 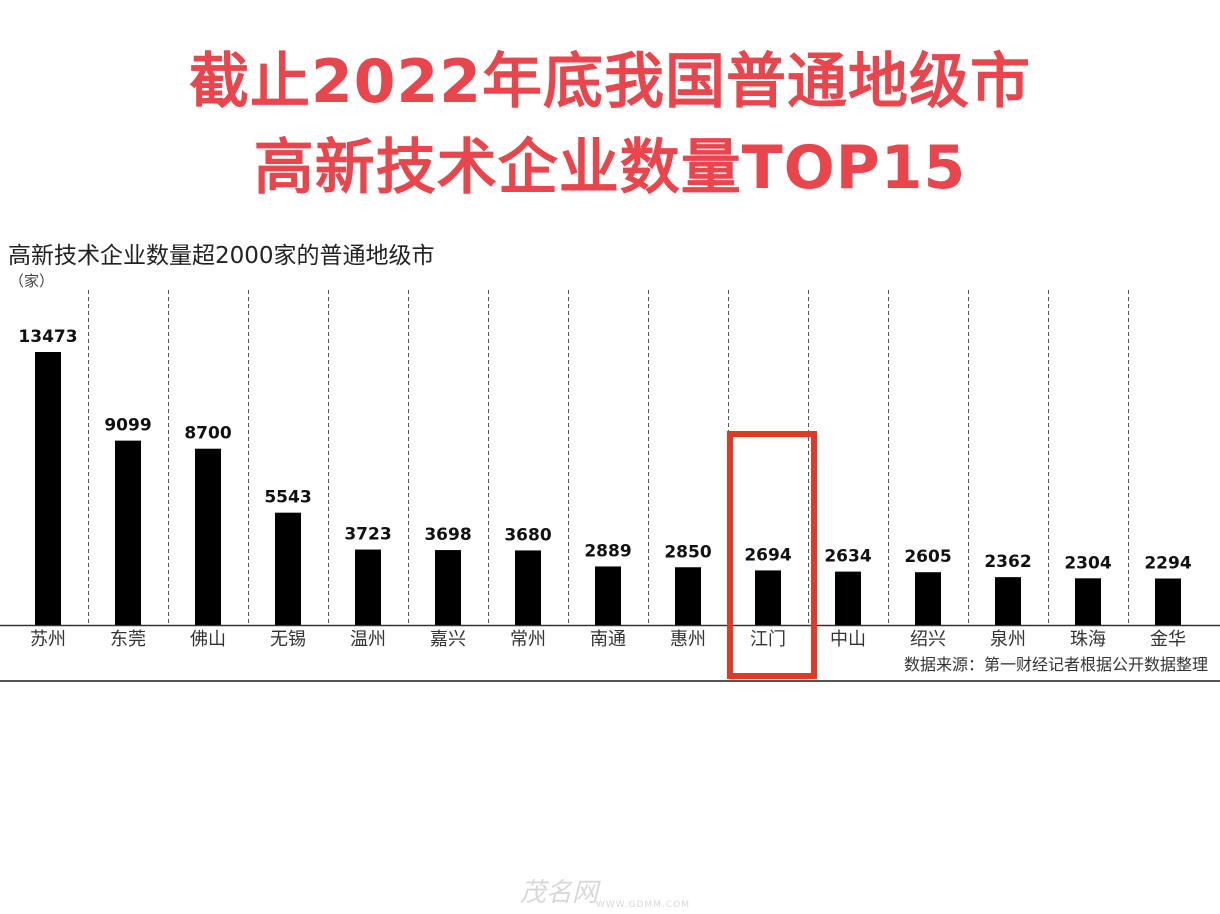 I want to click on category-label: 温州, so click(x=368, y=639).